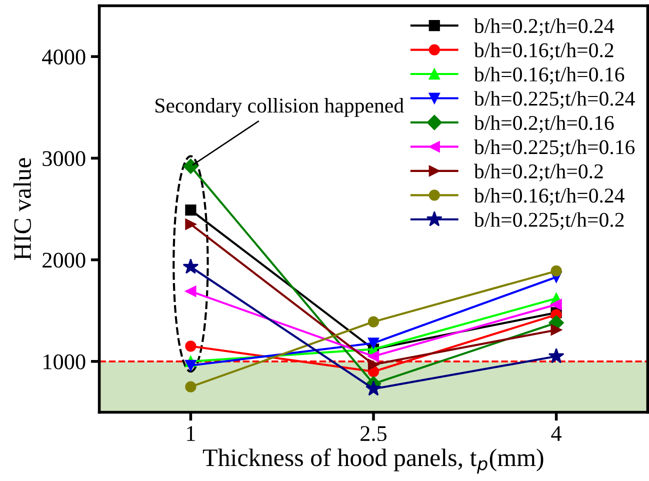  What do you see at coordinates (554, 149) in the screenshot?
I see `legend-label: b/h=0.225;t/h=0.16` at bounding box center [554, 149].